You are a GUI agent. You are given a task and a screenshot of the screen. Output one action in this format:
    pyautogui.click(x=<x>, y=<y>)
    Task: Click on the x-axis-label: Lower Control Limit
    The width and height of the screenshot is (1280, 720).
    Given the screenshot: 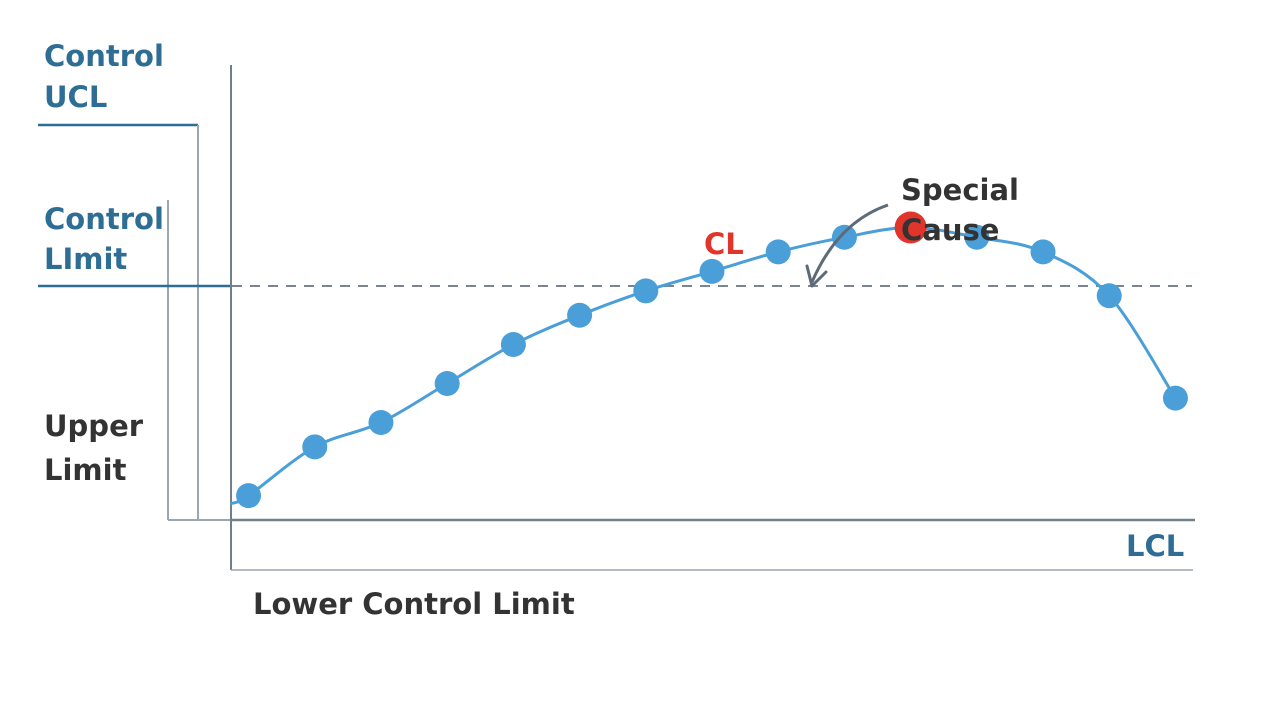 What is the action you would take?
    pyautogui.click(x=414, y=604)
    